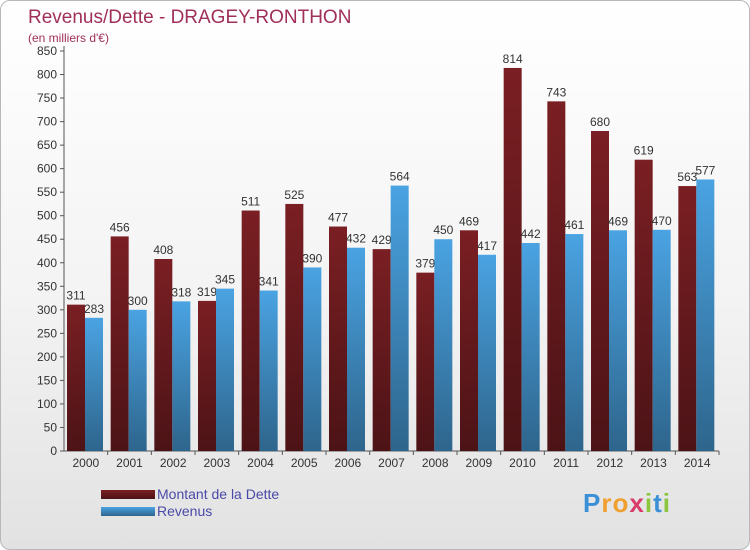 The image size is (750, 550). What do you see at coordinates (312, 258) in the screenshot?
I see `data-label: 390` at bounding box center [312, 258].